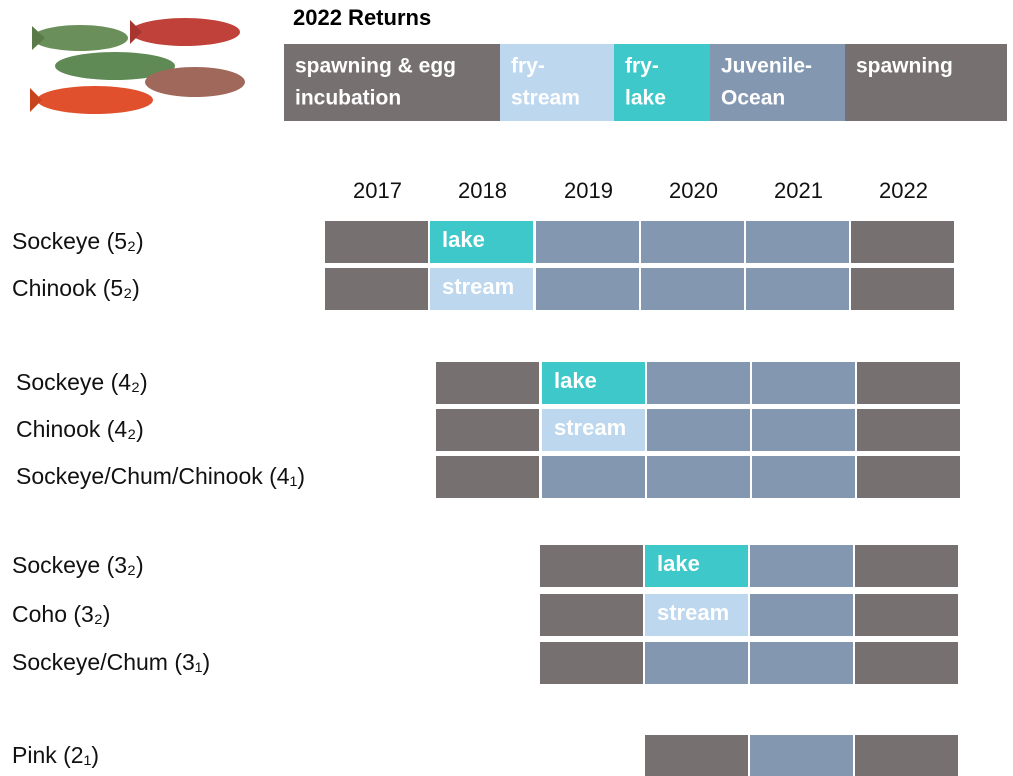 The width and height of the screenshot is (1013, 776). What do you see at coordinates (160, 476) in the screenshot?
I see `row-label: Sockeye/Chum/Chinook (4₁)` at bounding box center [160, 476].